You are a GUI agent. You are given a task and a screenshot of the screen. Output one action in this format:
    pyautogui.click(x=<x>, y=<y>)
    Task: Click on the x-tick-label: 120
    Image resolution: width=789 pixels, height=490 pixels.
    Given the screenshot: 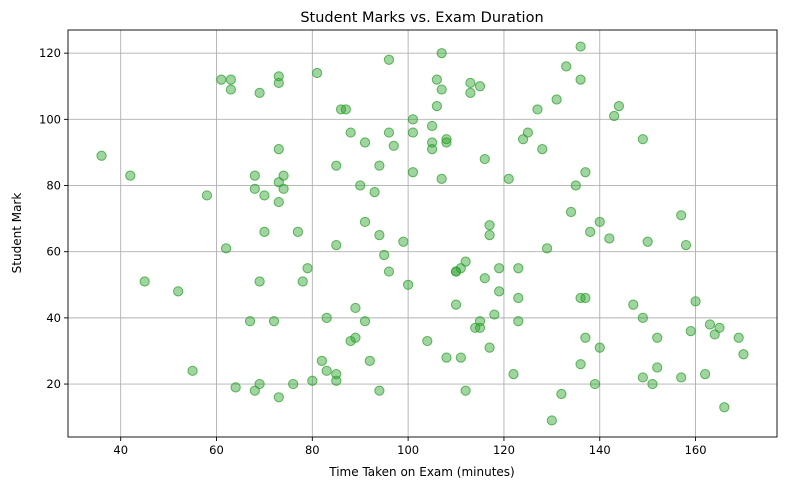 What is the action you would take?
    pyautogui.click(x=504, y=450)
    